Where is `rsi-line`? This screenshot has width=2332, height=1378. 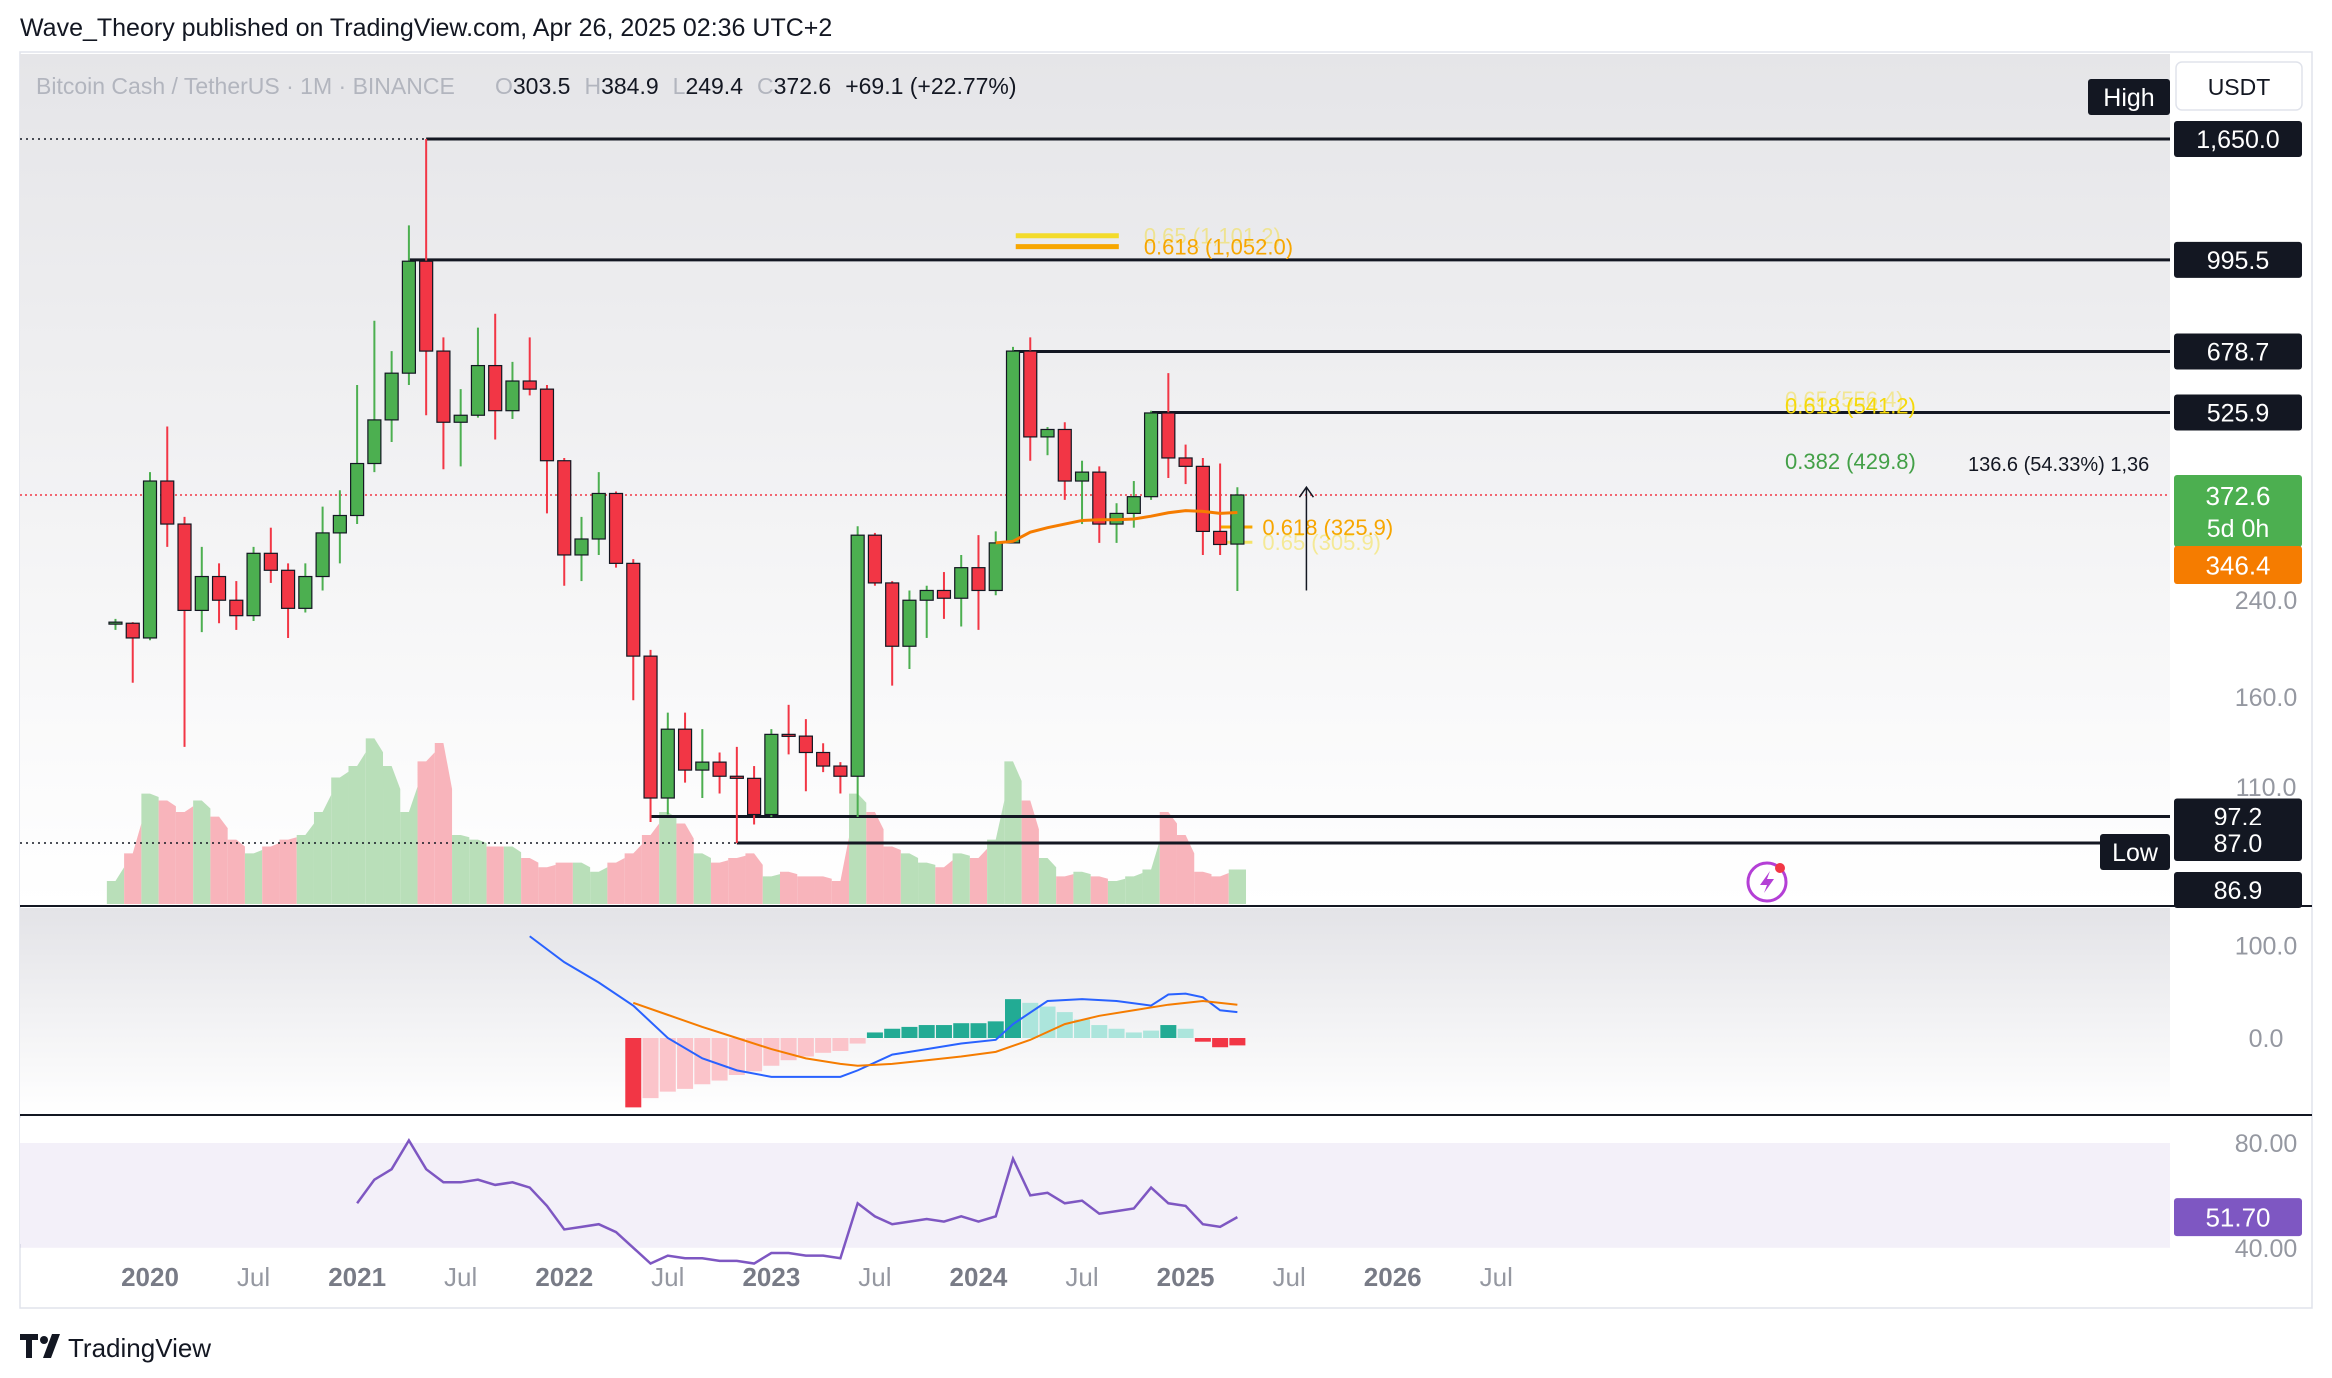 rsi-line is located at coordinates (797, 1201).